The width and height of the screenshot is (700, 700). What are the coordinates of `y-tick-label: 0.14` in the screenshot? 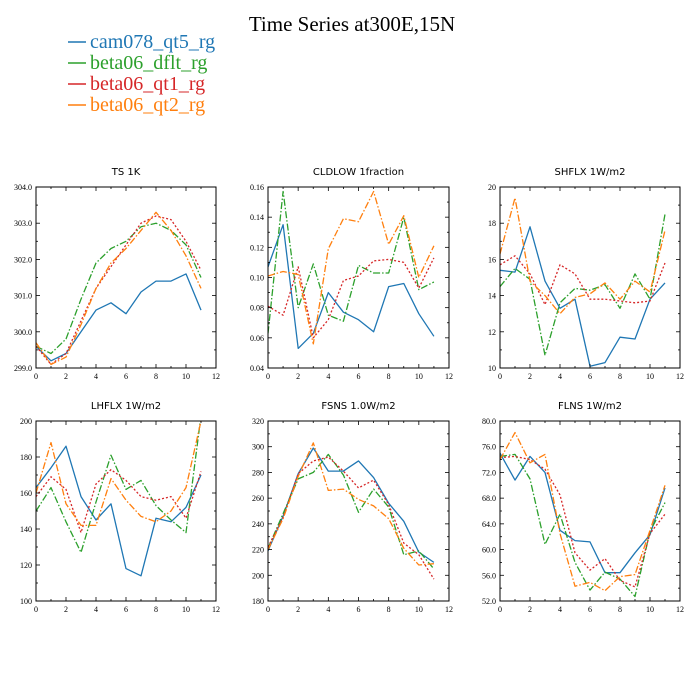 It's located at (257, 217).